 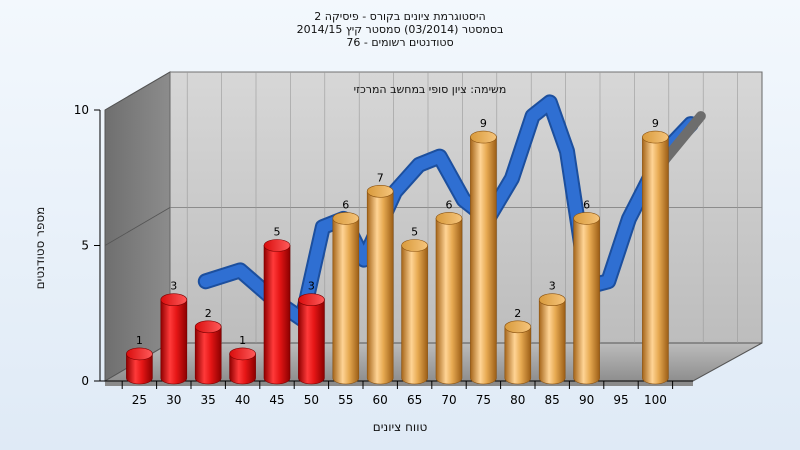 What do you see at coordinates (517, 400) in the screenshot?
I see `x-tick-label: 80` at bounding box center [517, 400].